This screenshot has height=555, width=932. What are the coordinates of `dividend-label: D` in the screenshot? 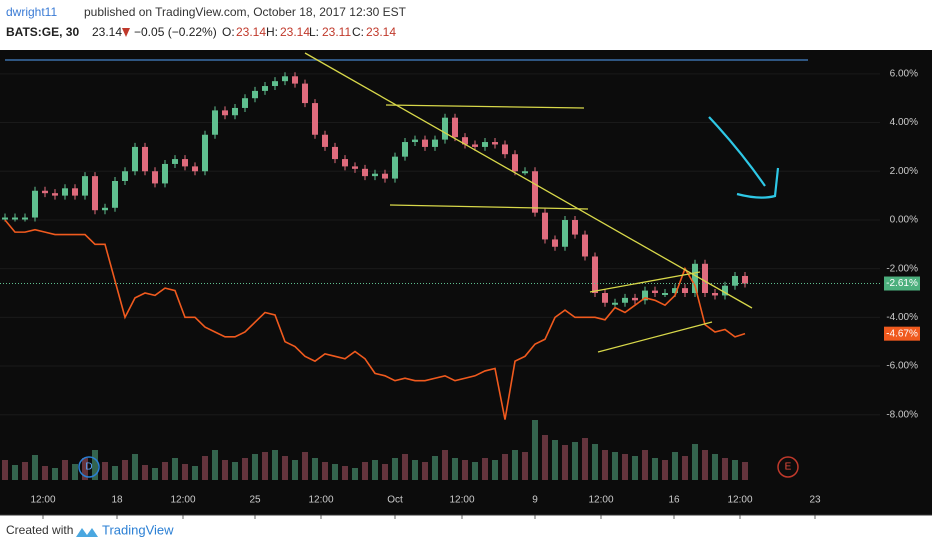 It's located at (88, 467).